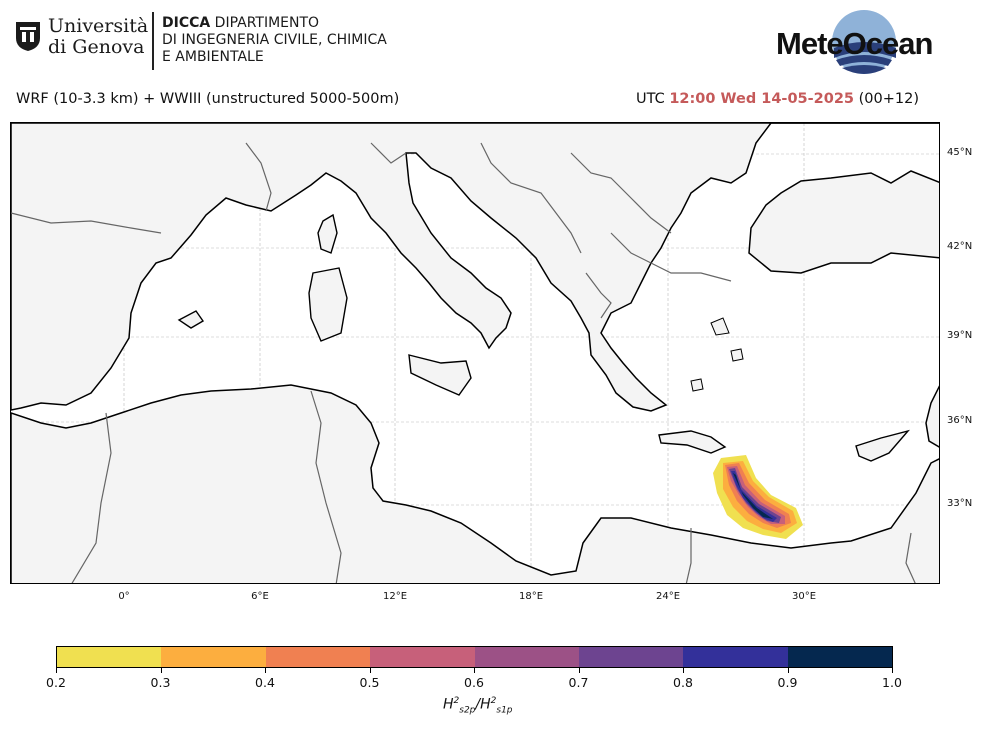  I want to click on colorbar-tick-label: 1.0, so click(892, 682).